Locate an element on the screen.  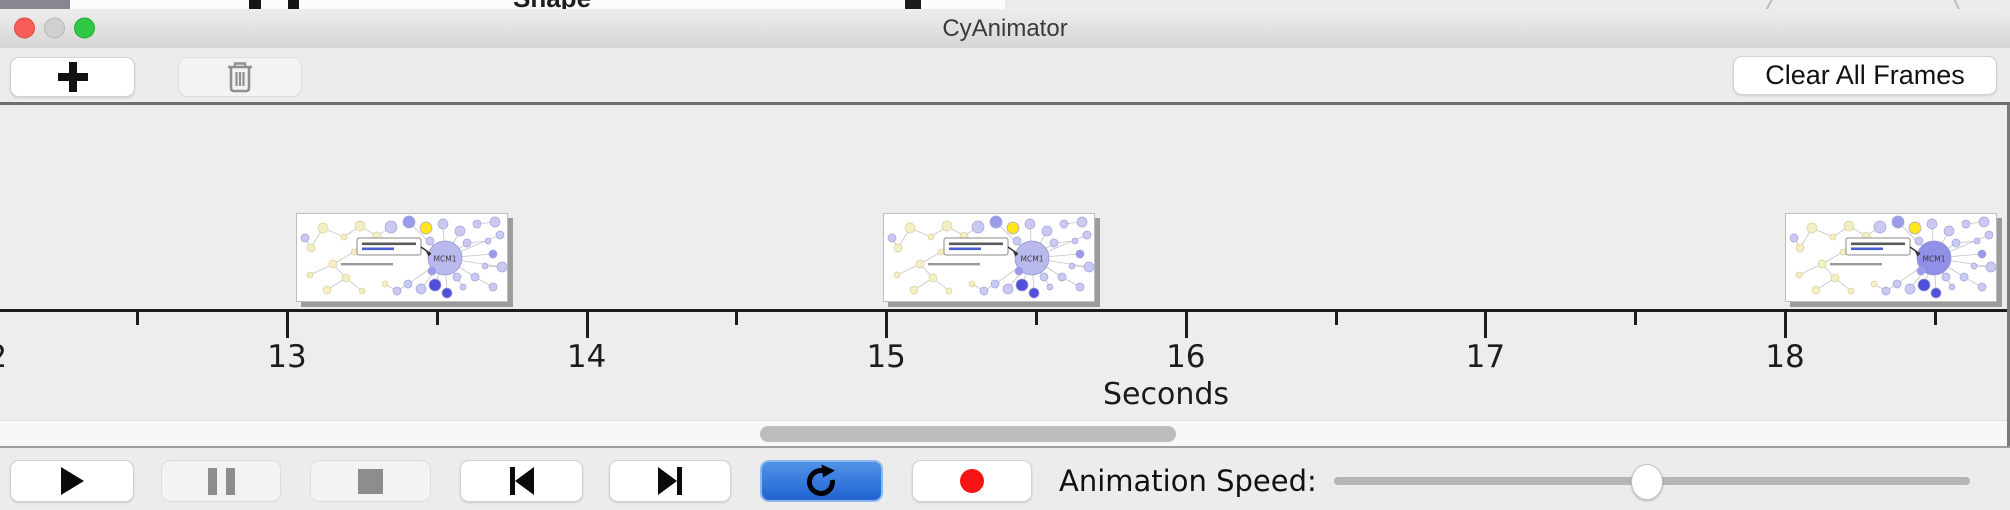
stop-icon is located at coordinates (370, 481).